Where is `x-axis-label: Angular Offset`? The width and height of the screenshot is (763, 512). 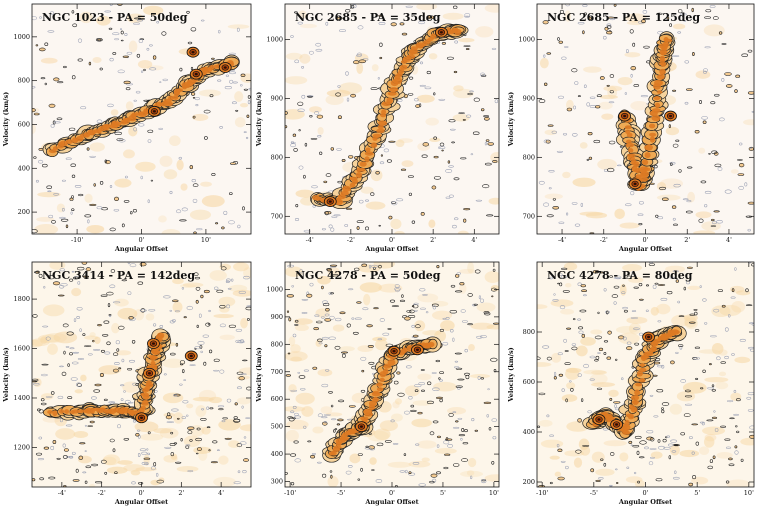
x-axis-label: Angular Offset is located at coordinates (645, 502).